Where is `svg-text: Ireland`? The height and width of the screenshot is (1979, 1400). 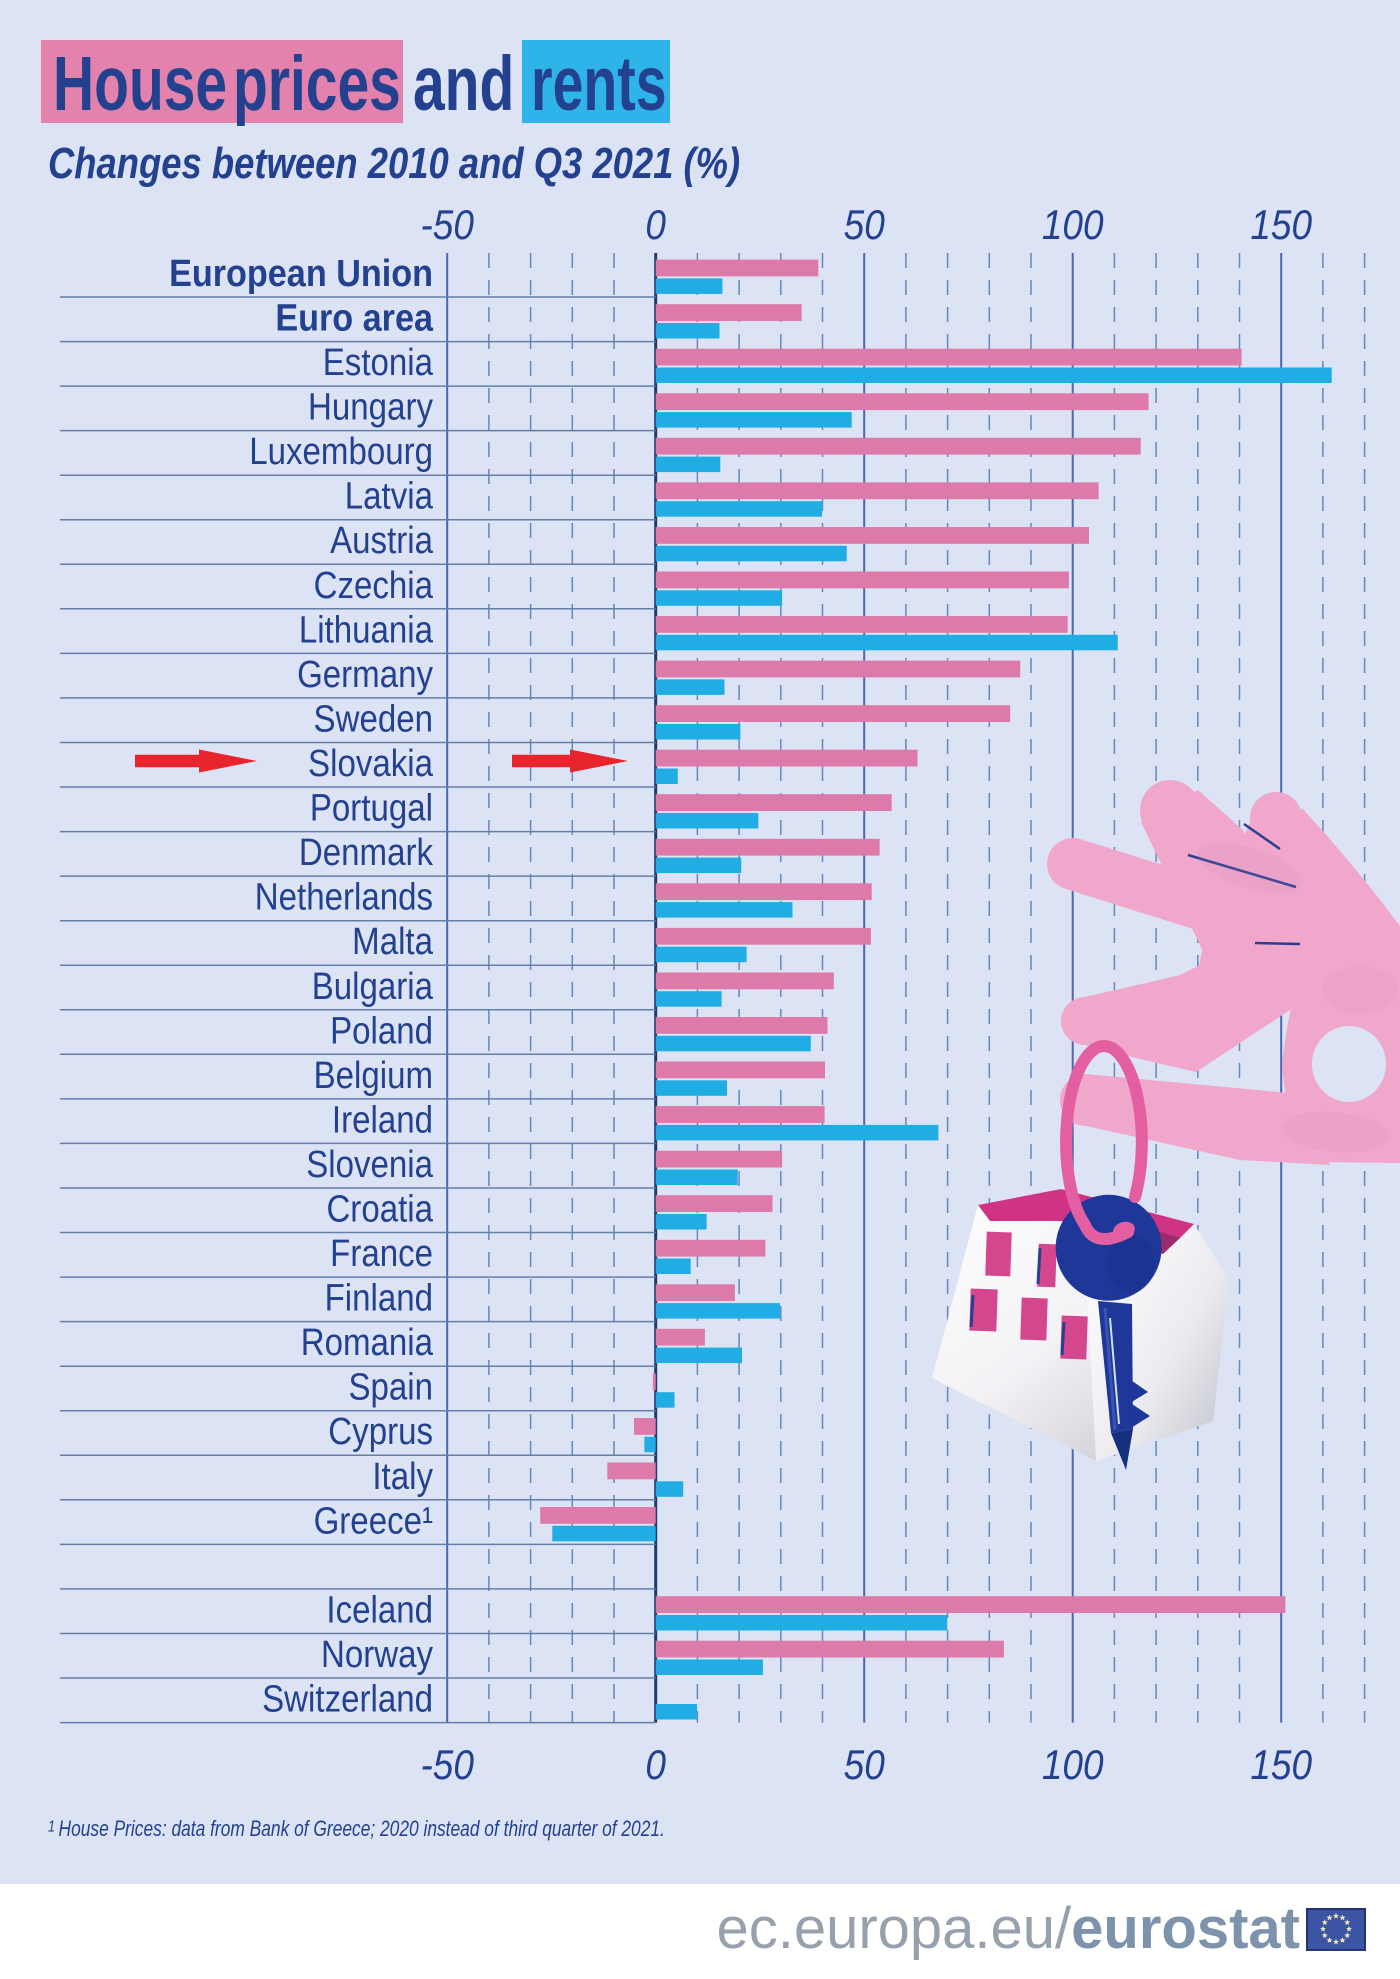 svg-text: Ireland is located at coordinates (382, 1119).